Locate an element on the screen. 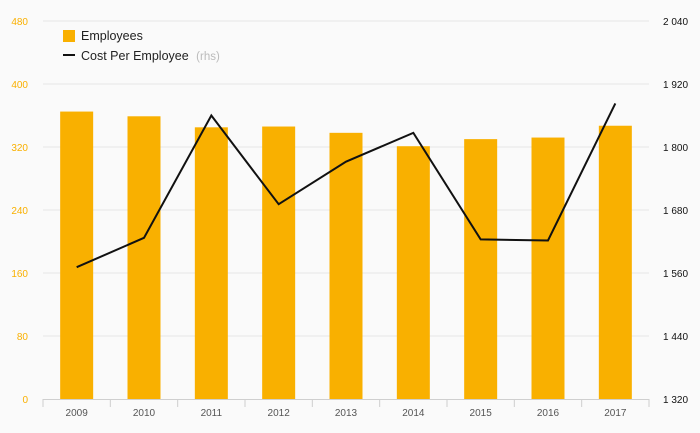  right-y-tick-label: 1 560 is located at coordinates (675, 274).